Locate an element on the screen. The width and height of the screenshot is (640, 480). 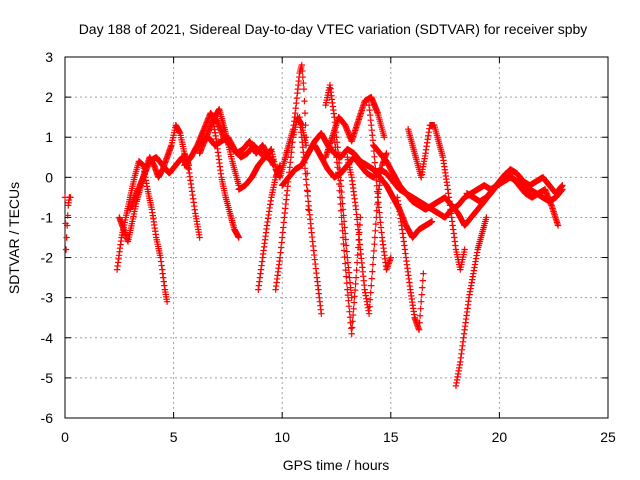
x-axis-label: GPS time / hours is located at coordinates (336, 465).